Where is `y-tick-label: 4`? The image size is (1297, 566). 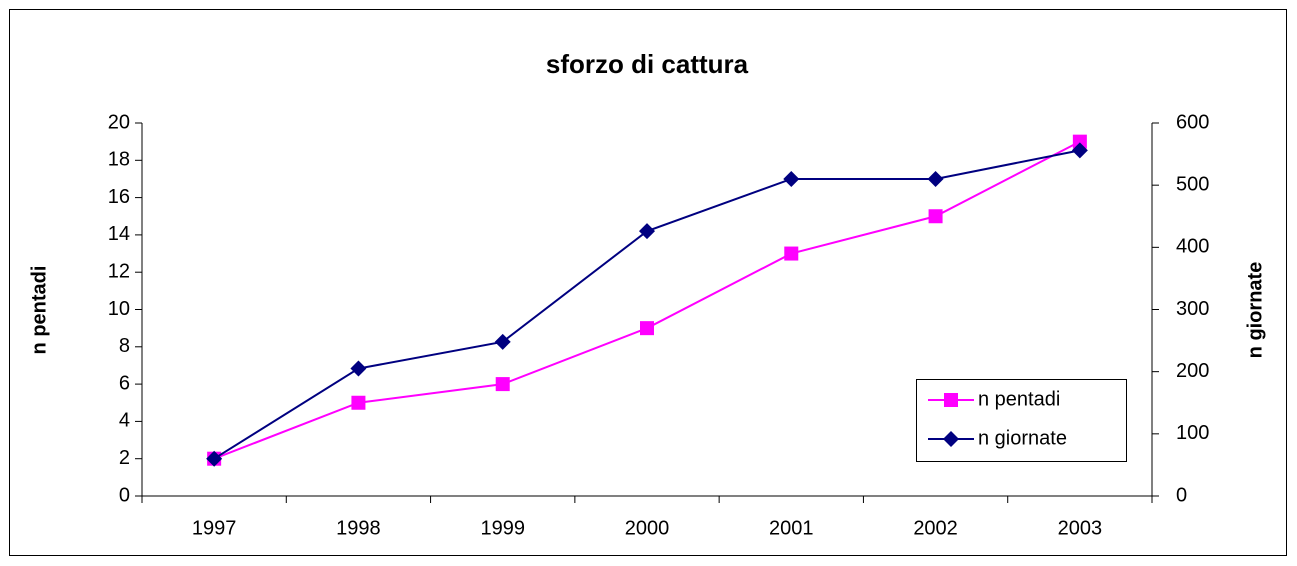 y-tick-label: 4 is located at coordinates (124, 421).